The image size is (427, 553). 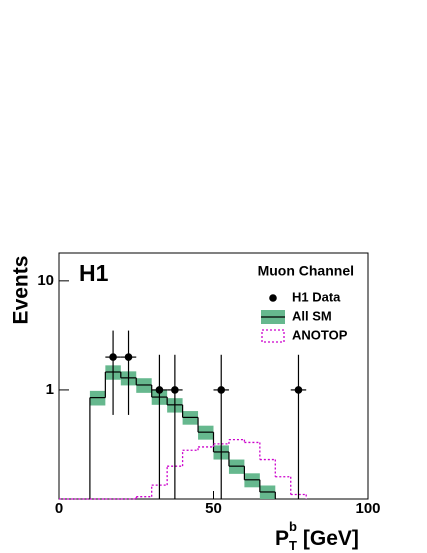 I want to click on legend-swatch, so click(x=273, y=336).